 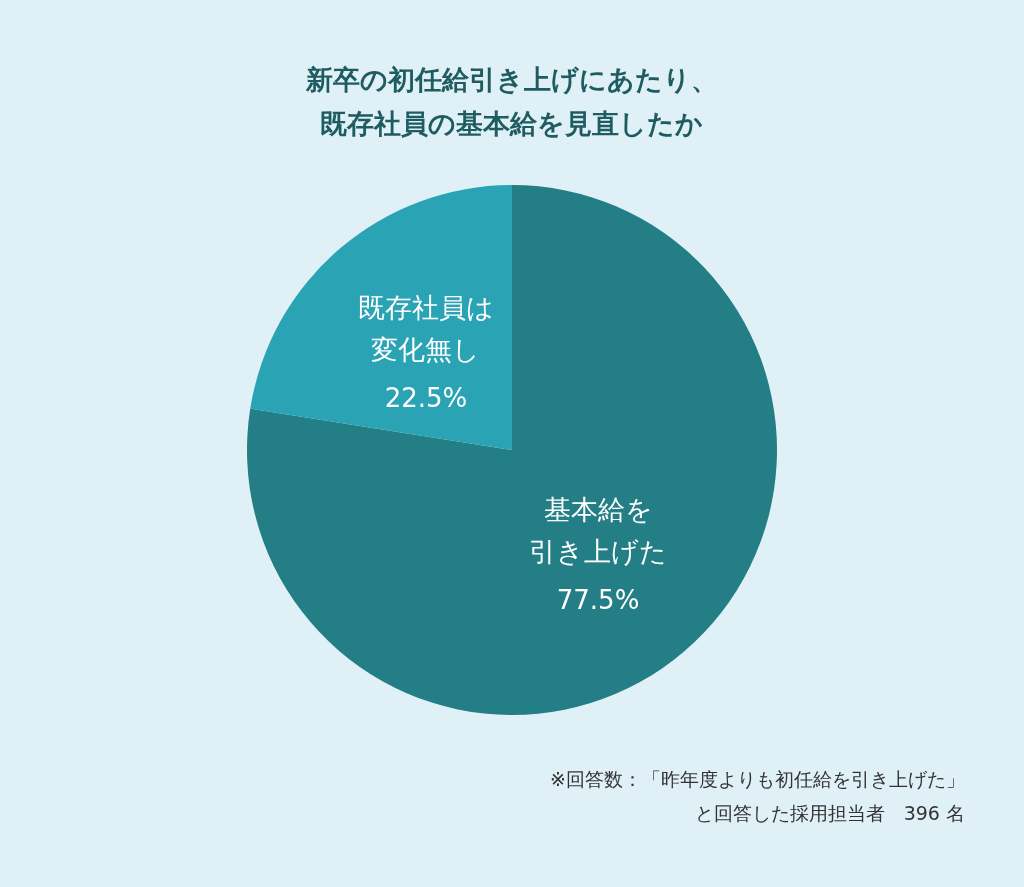 I want to click on slice-label: 基本給を引き上げた, so click(x=598, y=530).